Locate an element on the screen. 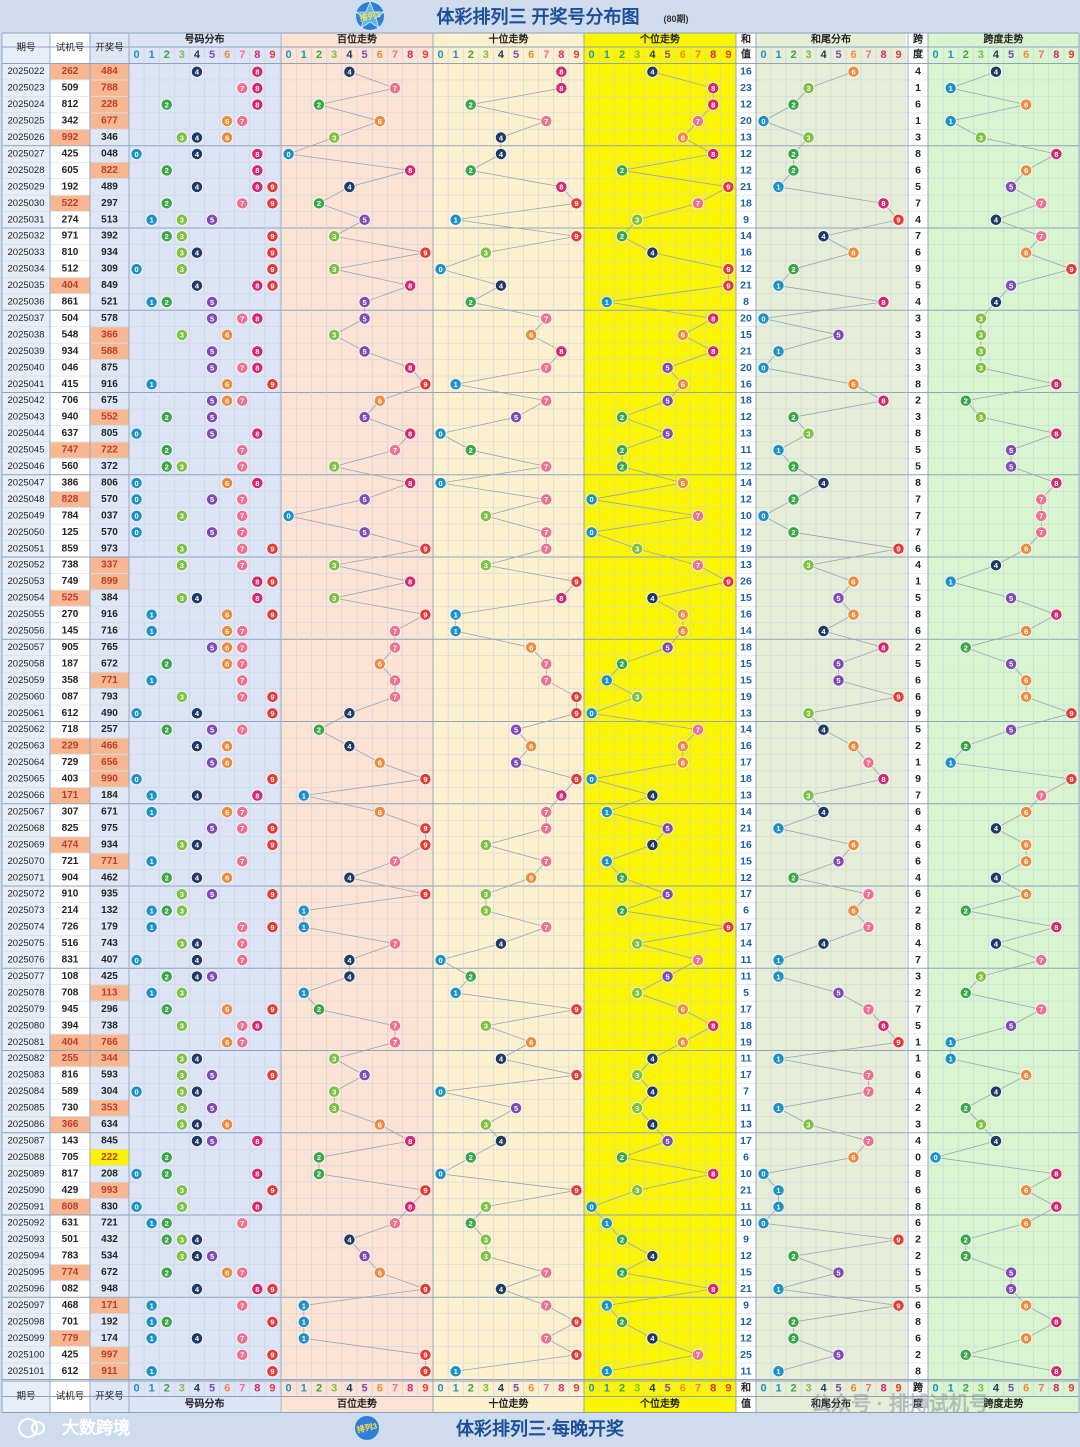 The width and height of the screenshot is (1080, 1447). span-cell: 7 is located at coordinates (918, 532).